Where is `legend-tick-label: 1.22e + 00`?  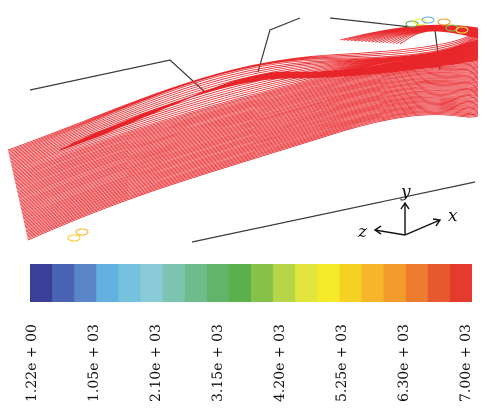 legend-tick-label: 1.22e + 00 is located at coordinates (32, 363).